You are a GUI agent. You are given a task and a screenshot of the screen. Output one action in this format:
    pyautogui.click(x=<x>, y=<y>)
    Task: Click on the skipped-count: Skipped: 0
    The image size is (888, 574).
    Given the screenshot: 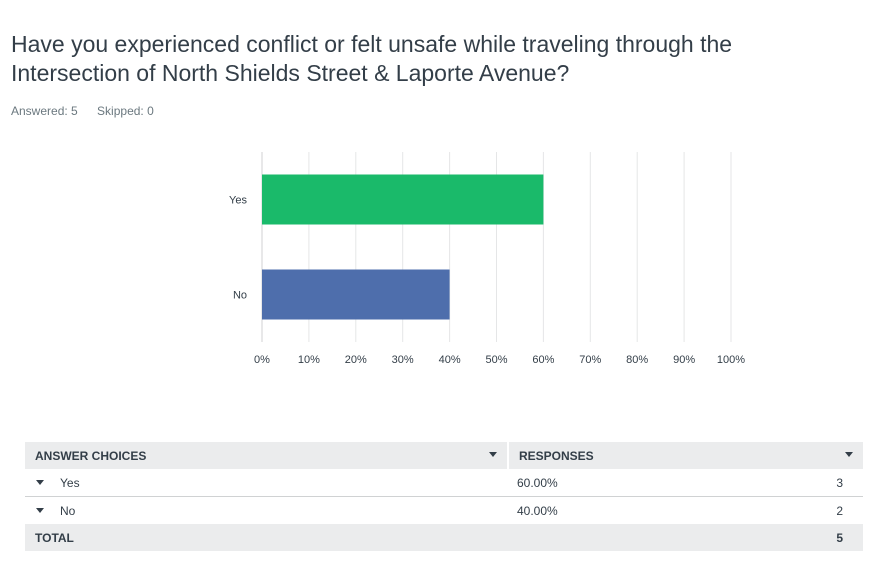 What is the action you would take?
    pyautogui.click(x=125, y=111)
    